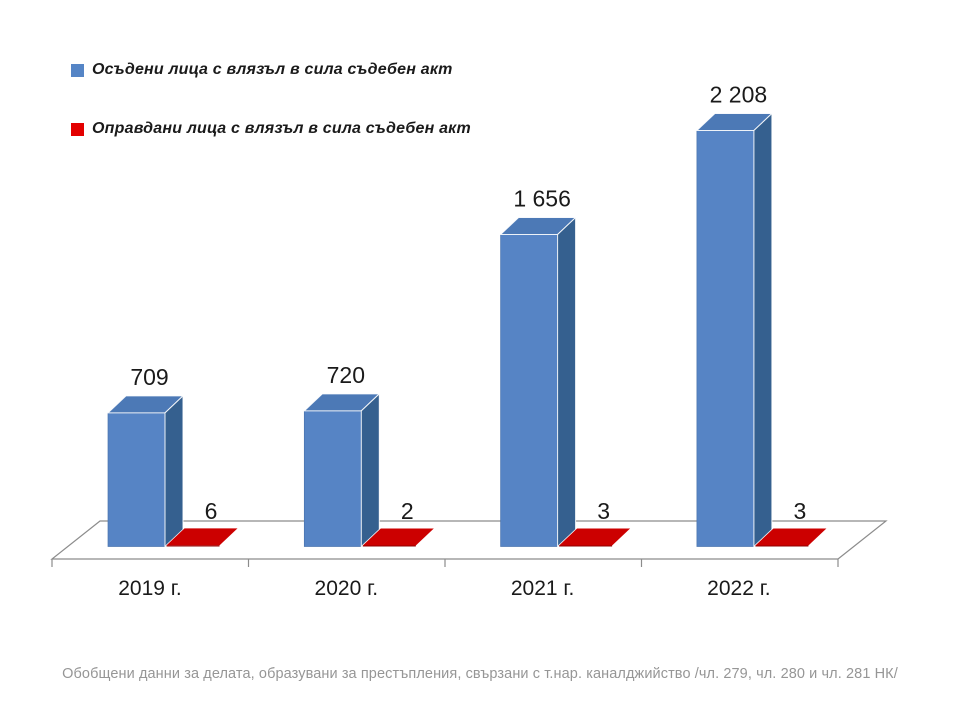 The width and height of the screenshot is (960, 720). What do you see at coordinates (542, 588) in the screenshot?
I see `category-label: 2021 г.` at bounding box center [542, 588].